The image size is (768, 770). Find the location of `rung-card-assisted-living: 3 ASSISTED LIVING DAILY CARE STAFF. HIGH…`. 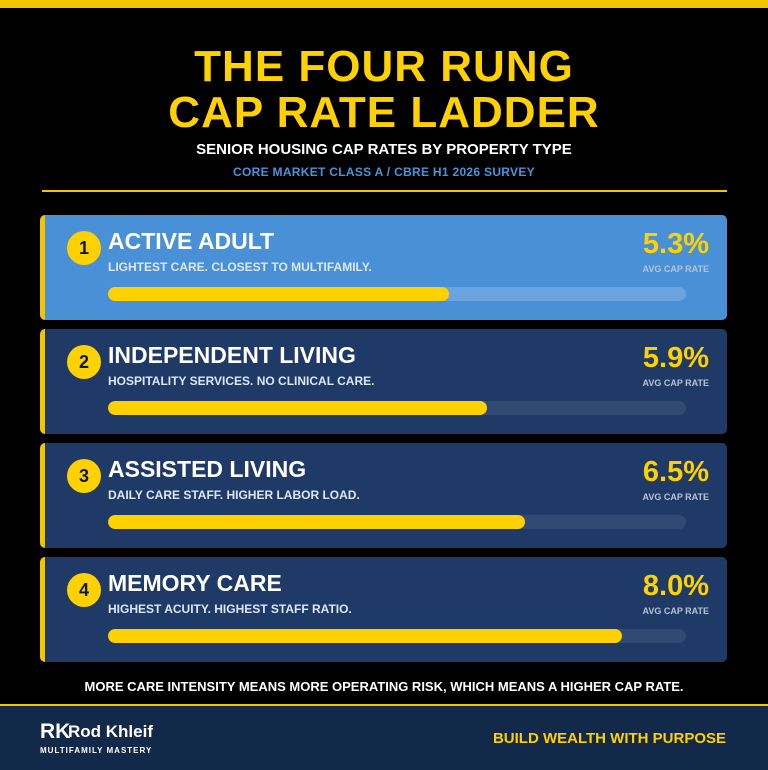

rung-card-assisted-living: 3 ASSISTED LIVING DAILY CARE STAFF. HIGH… is located at coordinates (383, 495).